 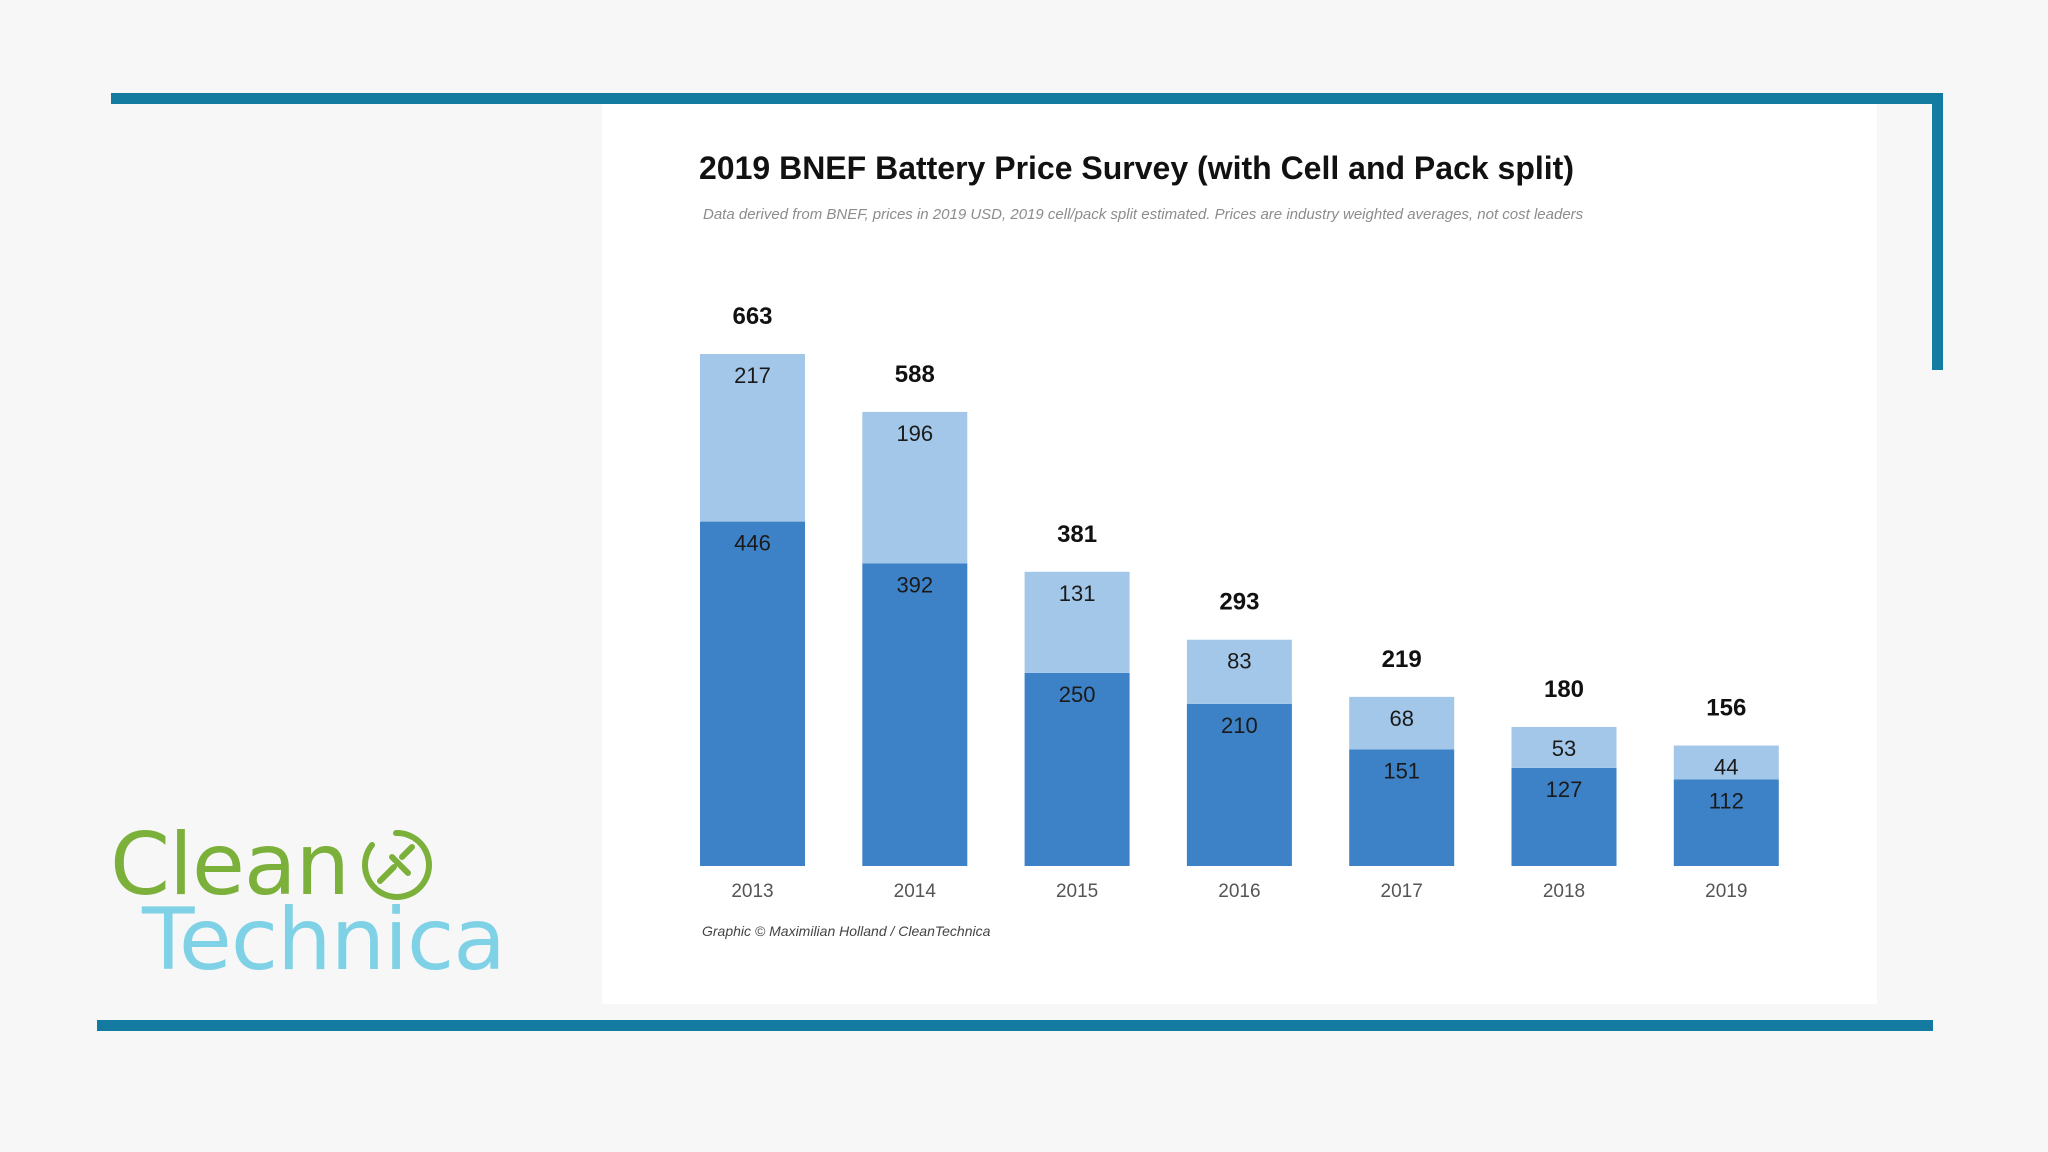 I want to click on cleantechnica-logo: Clean Technica, so click(x=308, y=901).